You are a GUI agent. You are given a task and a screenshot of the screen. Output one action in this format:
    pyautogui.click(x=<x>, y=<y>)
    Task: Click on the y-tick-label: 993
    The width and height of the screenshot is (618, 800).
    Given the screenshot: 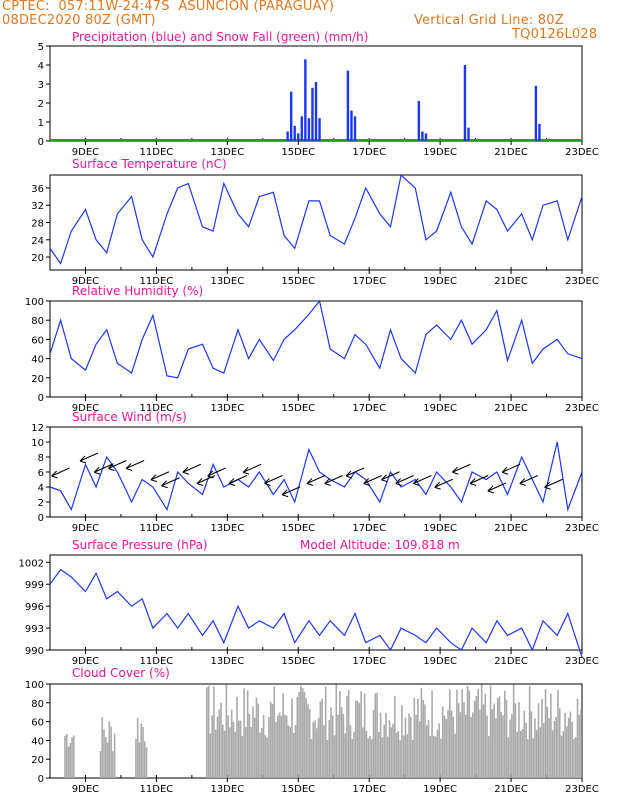 What is the action you would take?
    pyautogui.click(x=34, y=629)
    